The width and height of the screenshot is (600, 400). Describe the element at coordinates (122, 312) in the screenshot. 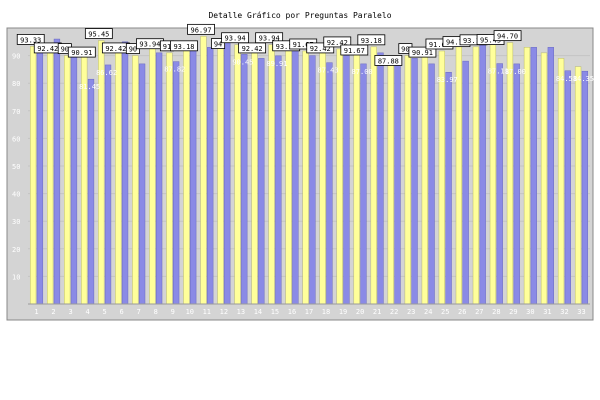

I see `x-tick-label: 6` at that location.